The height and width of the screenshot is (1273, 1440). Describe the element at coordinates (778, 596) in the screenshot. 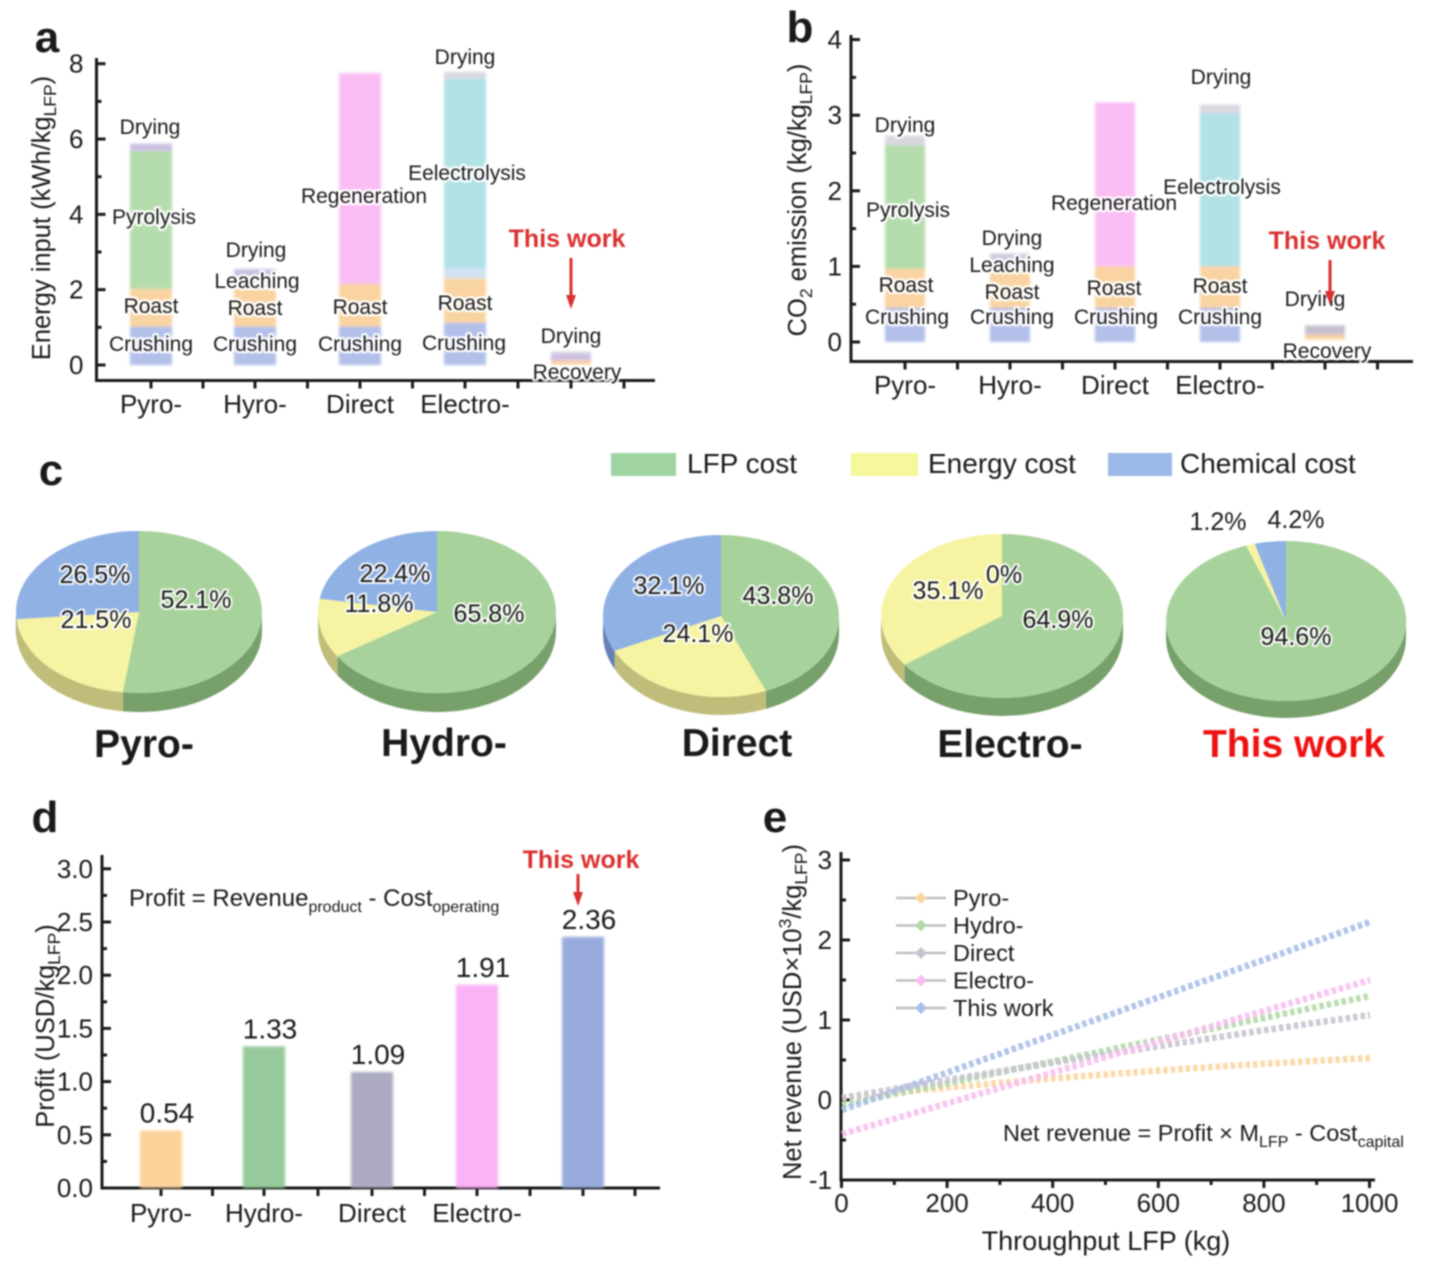

I see `svg-text: 43.8%` at that location.